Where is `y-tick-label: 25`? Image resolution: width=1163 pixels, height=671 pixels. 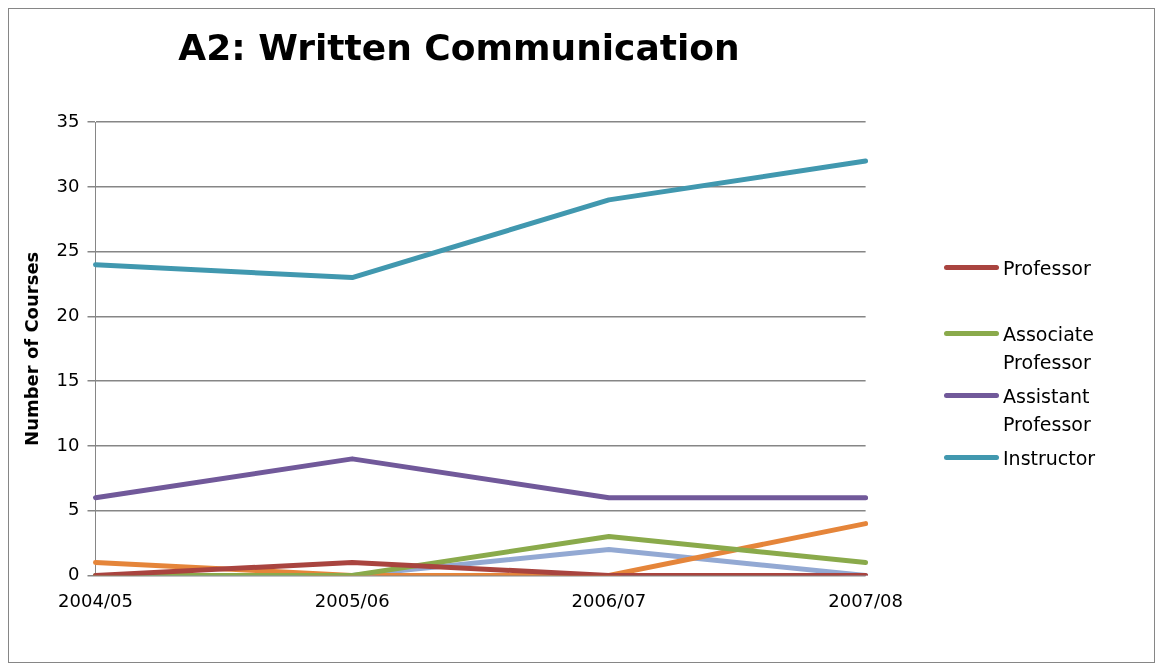
y-tick-label: 25 is located at coordinates (68, 250).